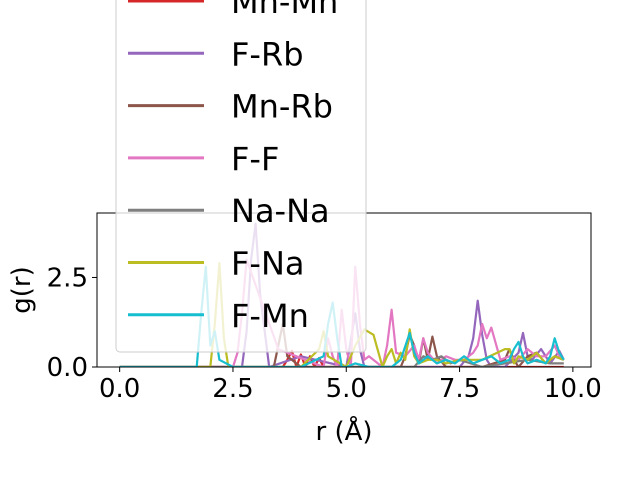  I want to click on series-line-mn-mn, so click(341, 358).